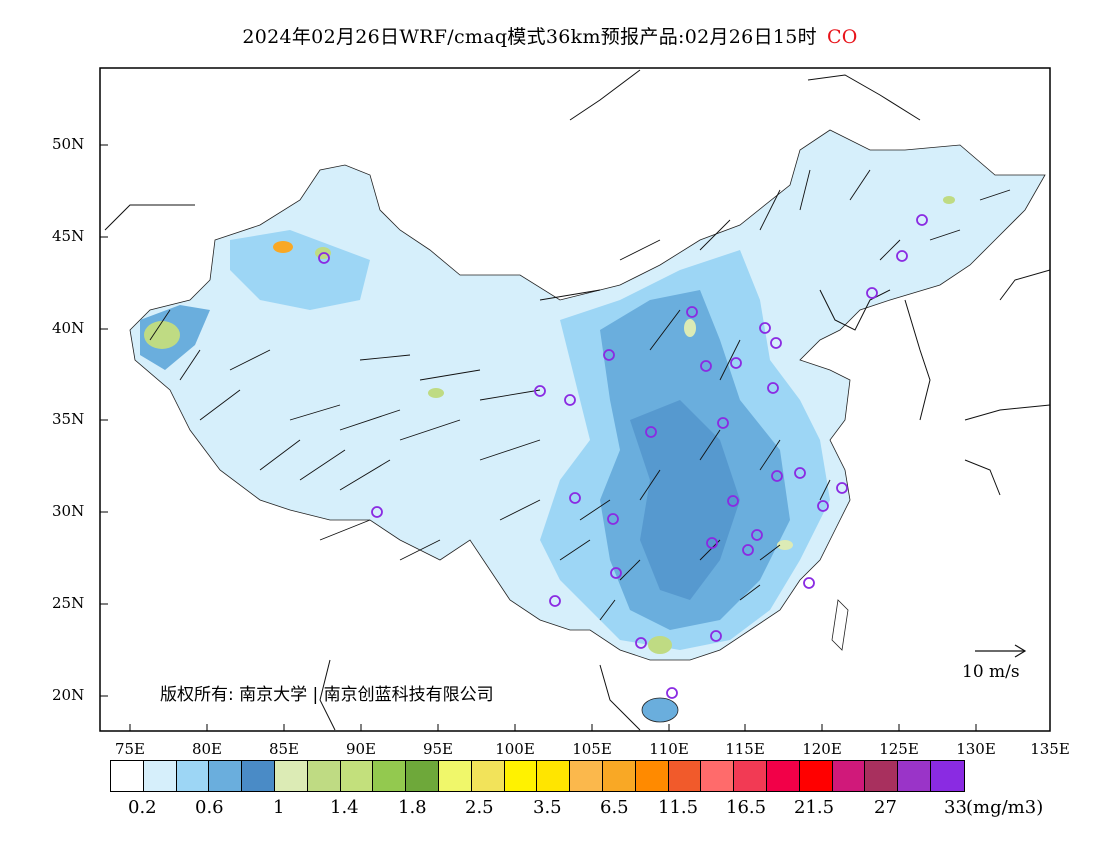  I want to click on legend-label: 1, so click(278, 807).